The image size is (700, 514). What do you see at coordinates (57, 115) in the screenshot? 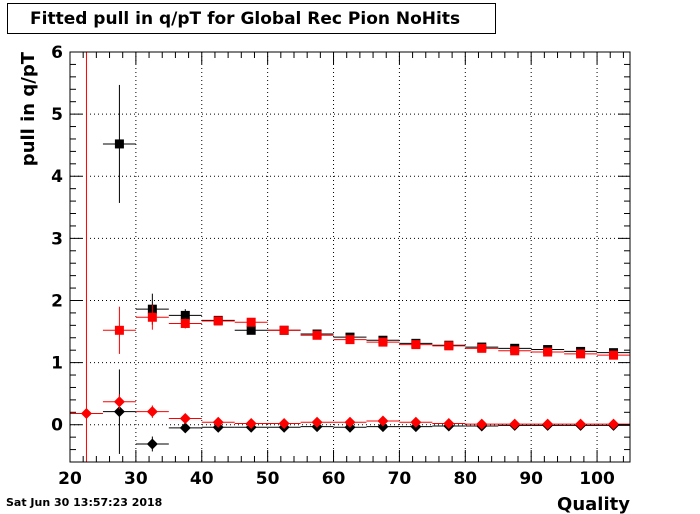
I see `y-tick-label: 5` at bounding box center [57, 115].